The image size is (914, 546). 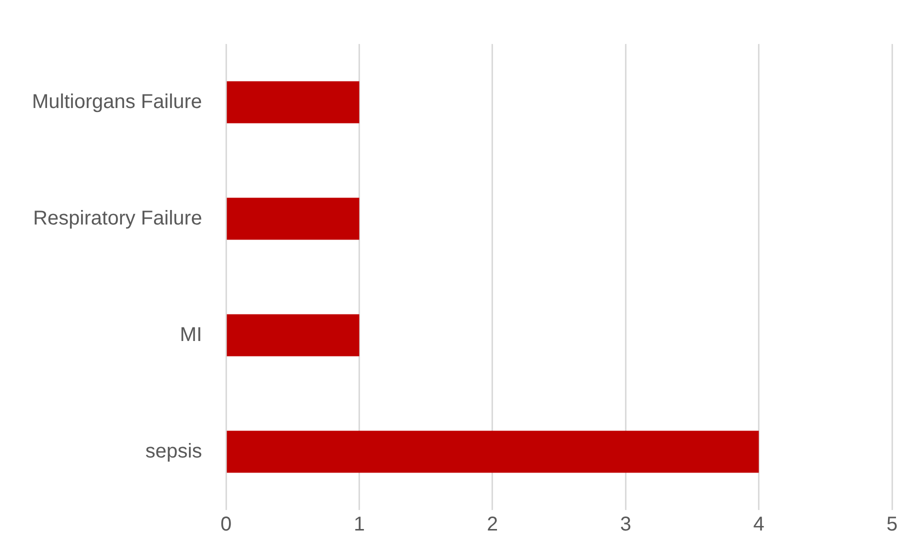 What do you see at coordinates (191, 335) in the screenshot?
I see `y-tick-label: MI` at bounding box center [191, 335].